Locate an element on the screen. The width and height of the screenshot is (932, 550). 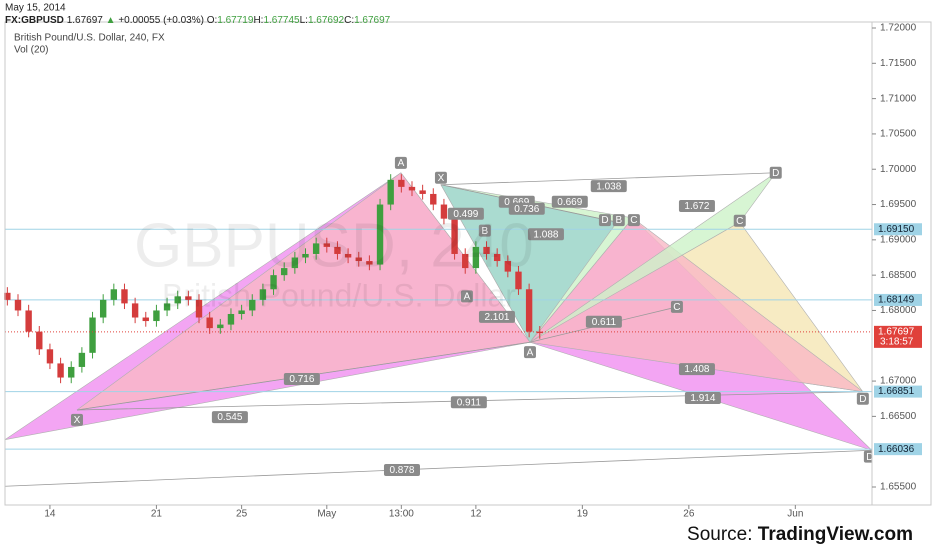
arrow: ▲ is located at coordinates (111, 20).